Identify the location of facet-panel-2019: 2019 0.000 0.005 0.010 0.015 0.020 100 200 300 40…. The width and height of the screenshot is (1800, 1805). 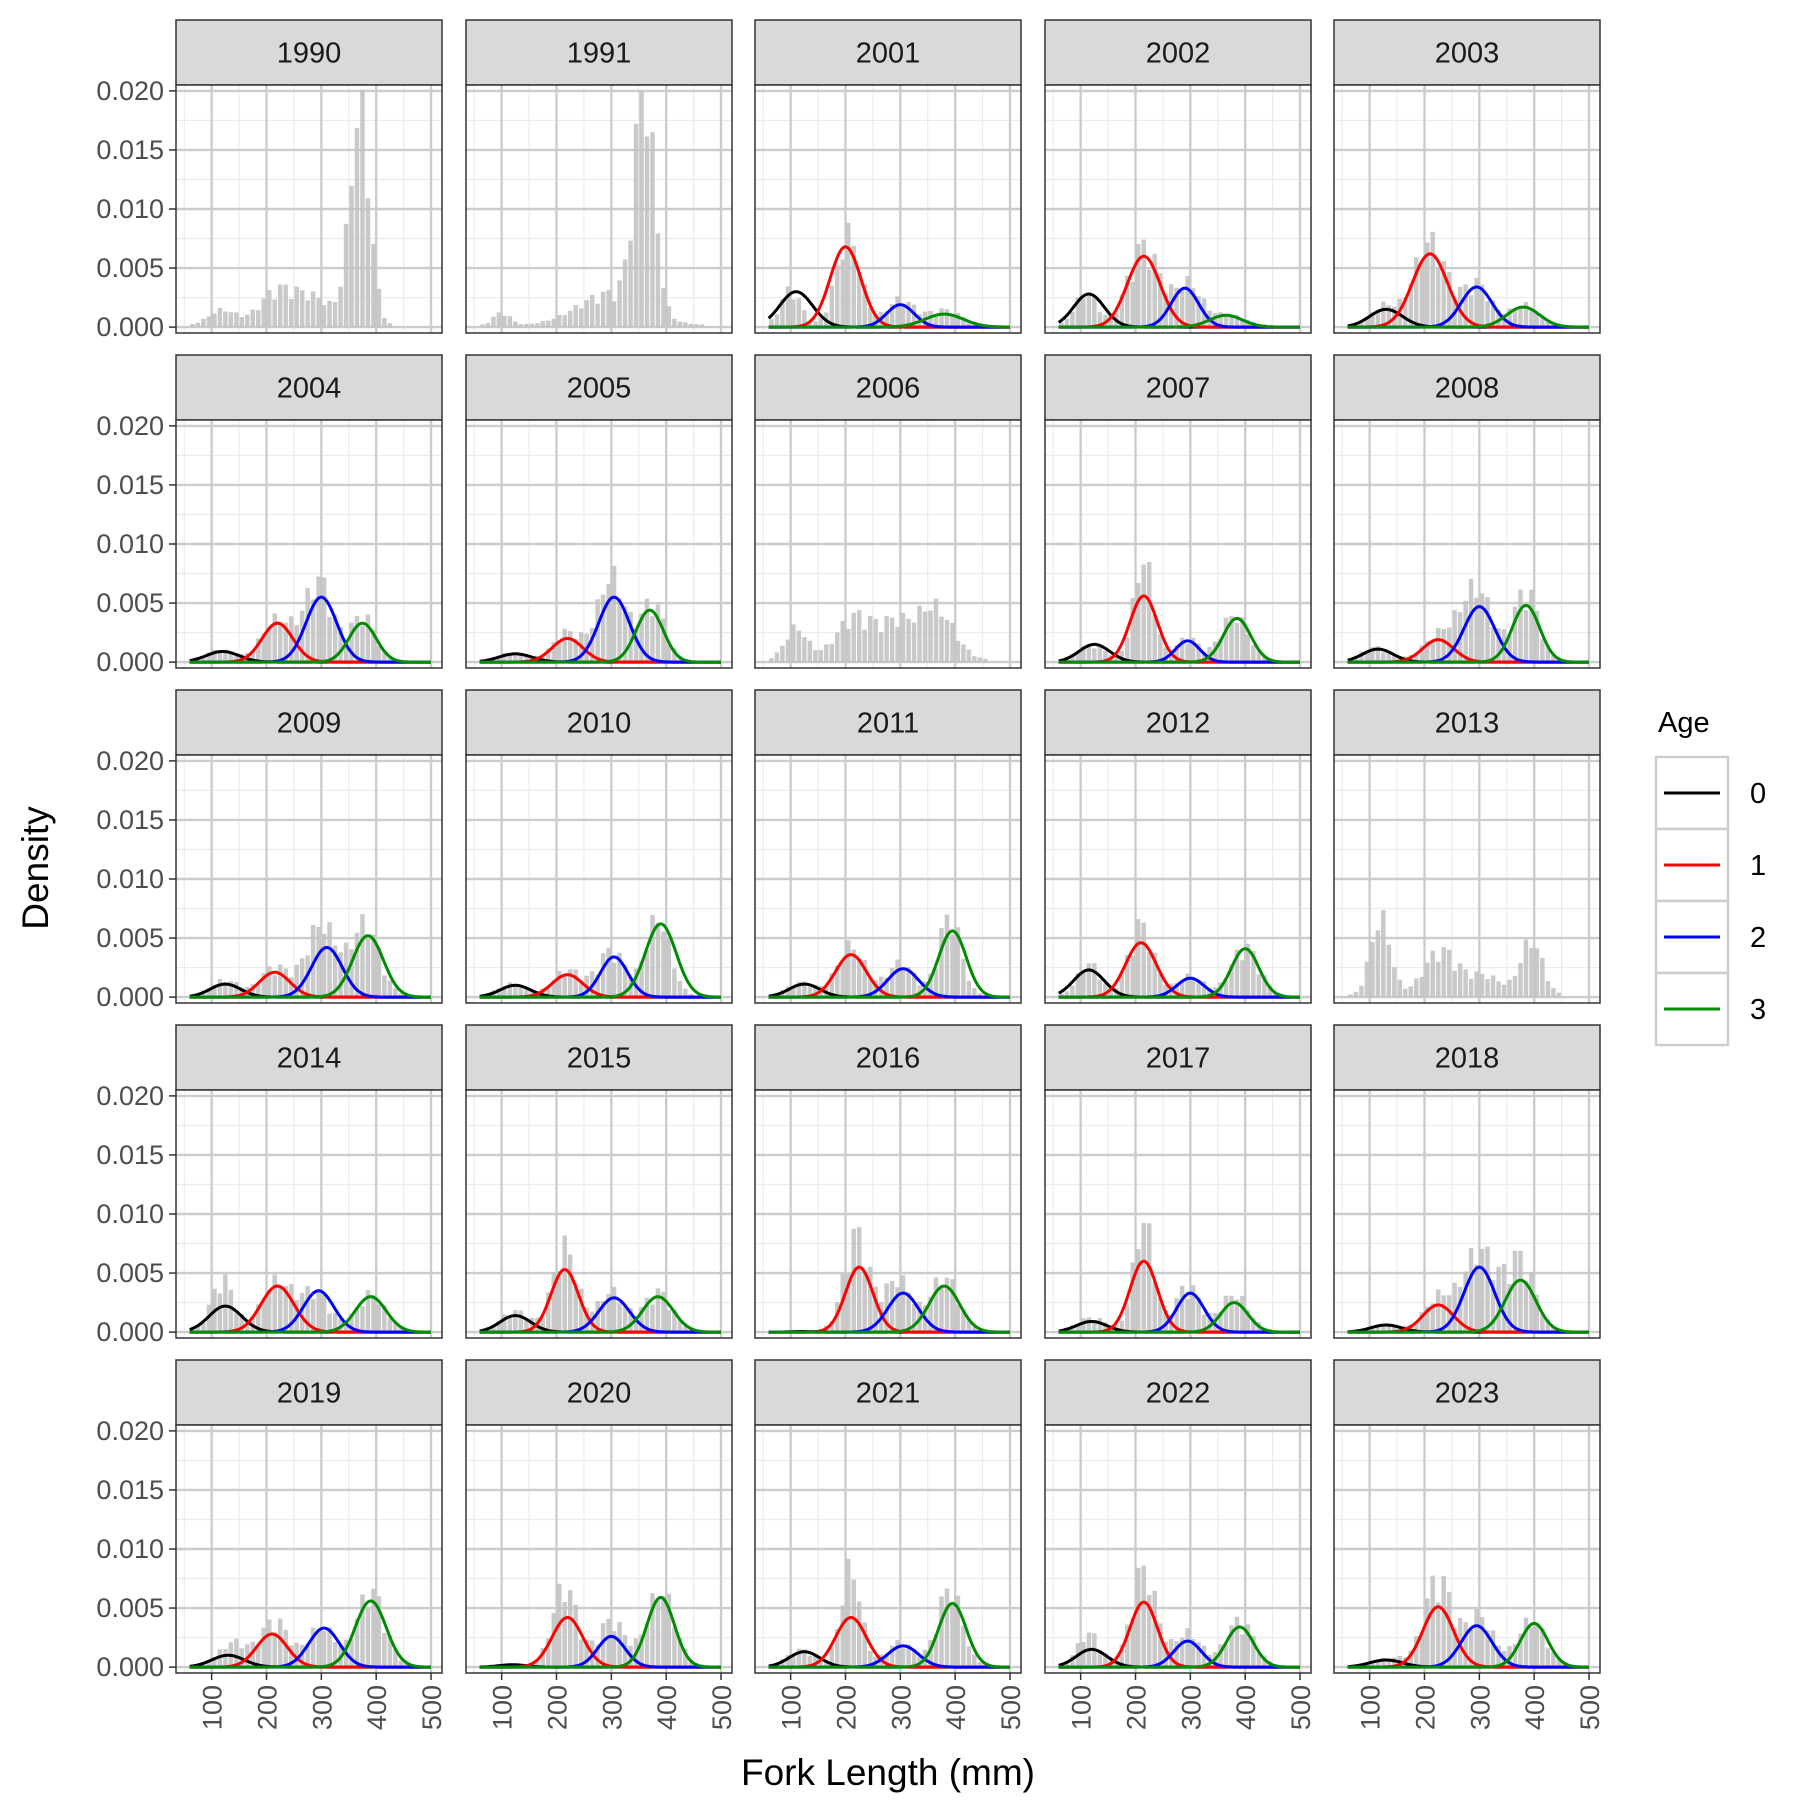
(271, 1544).